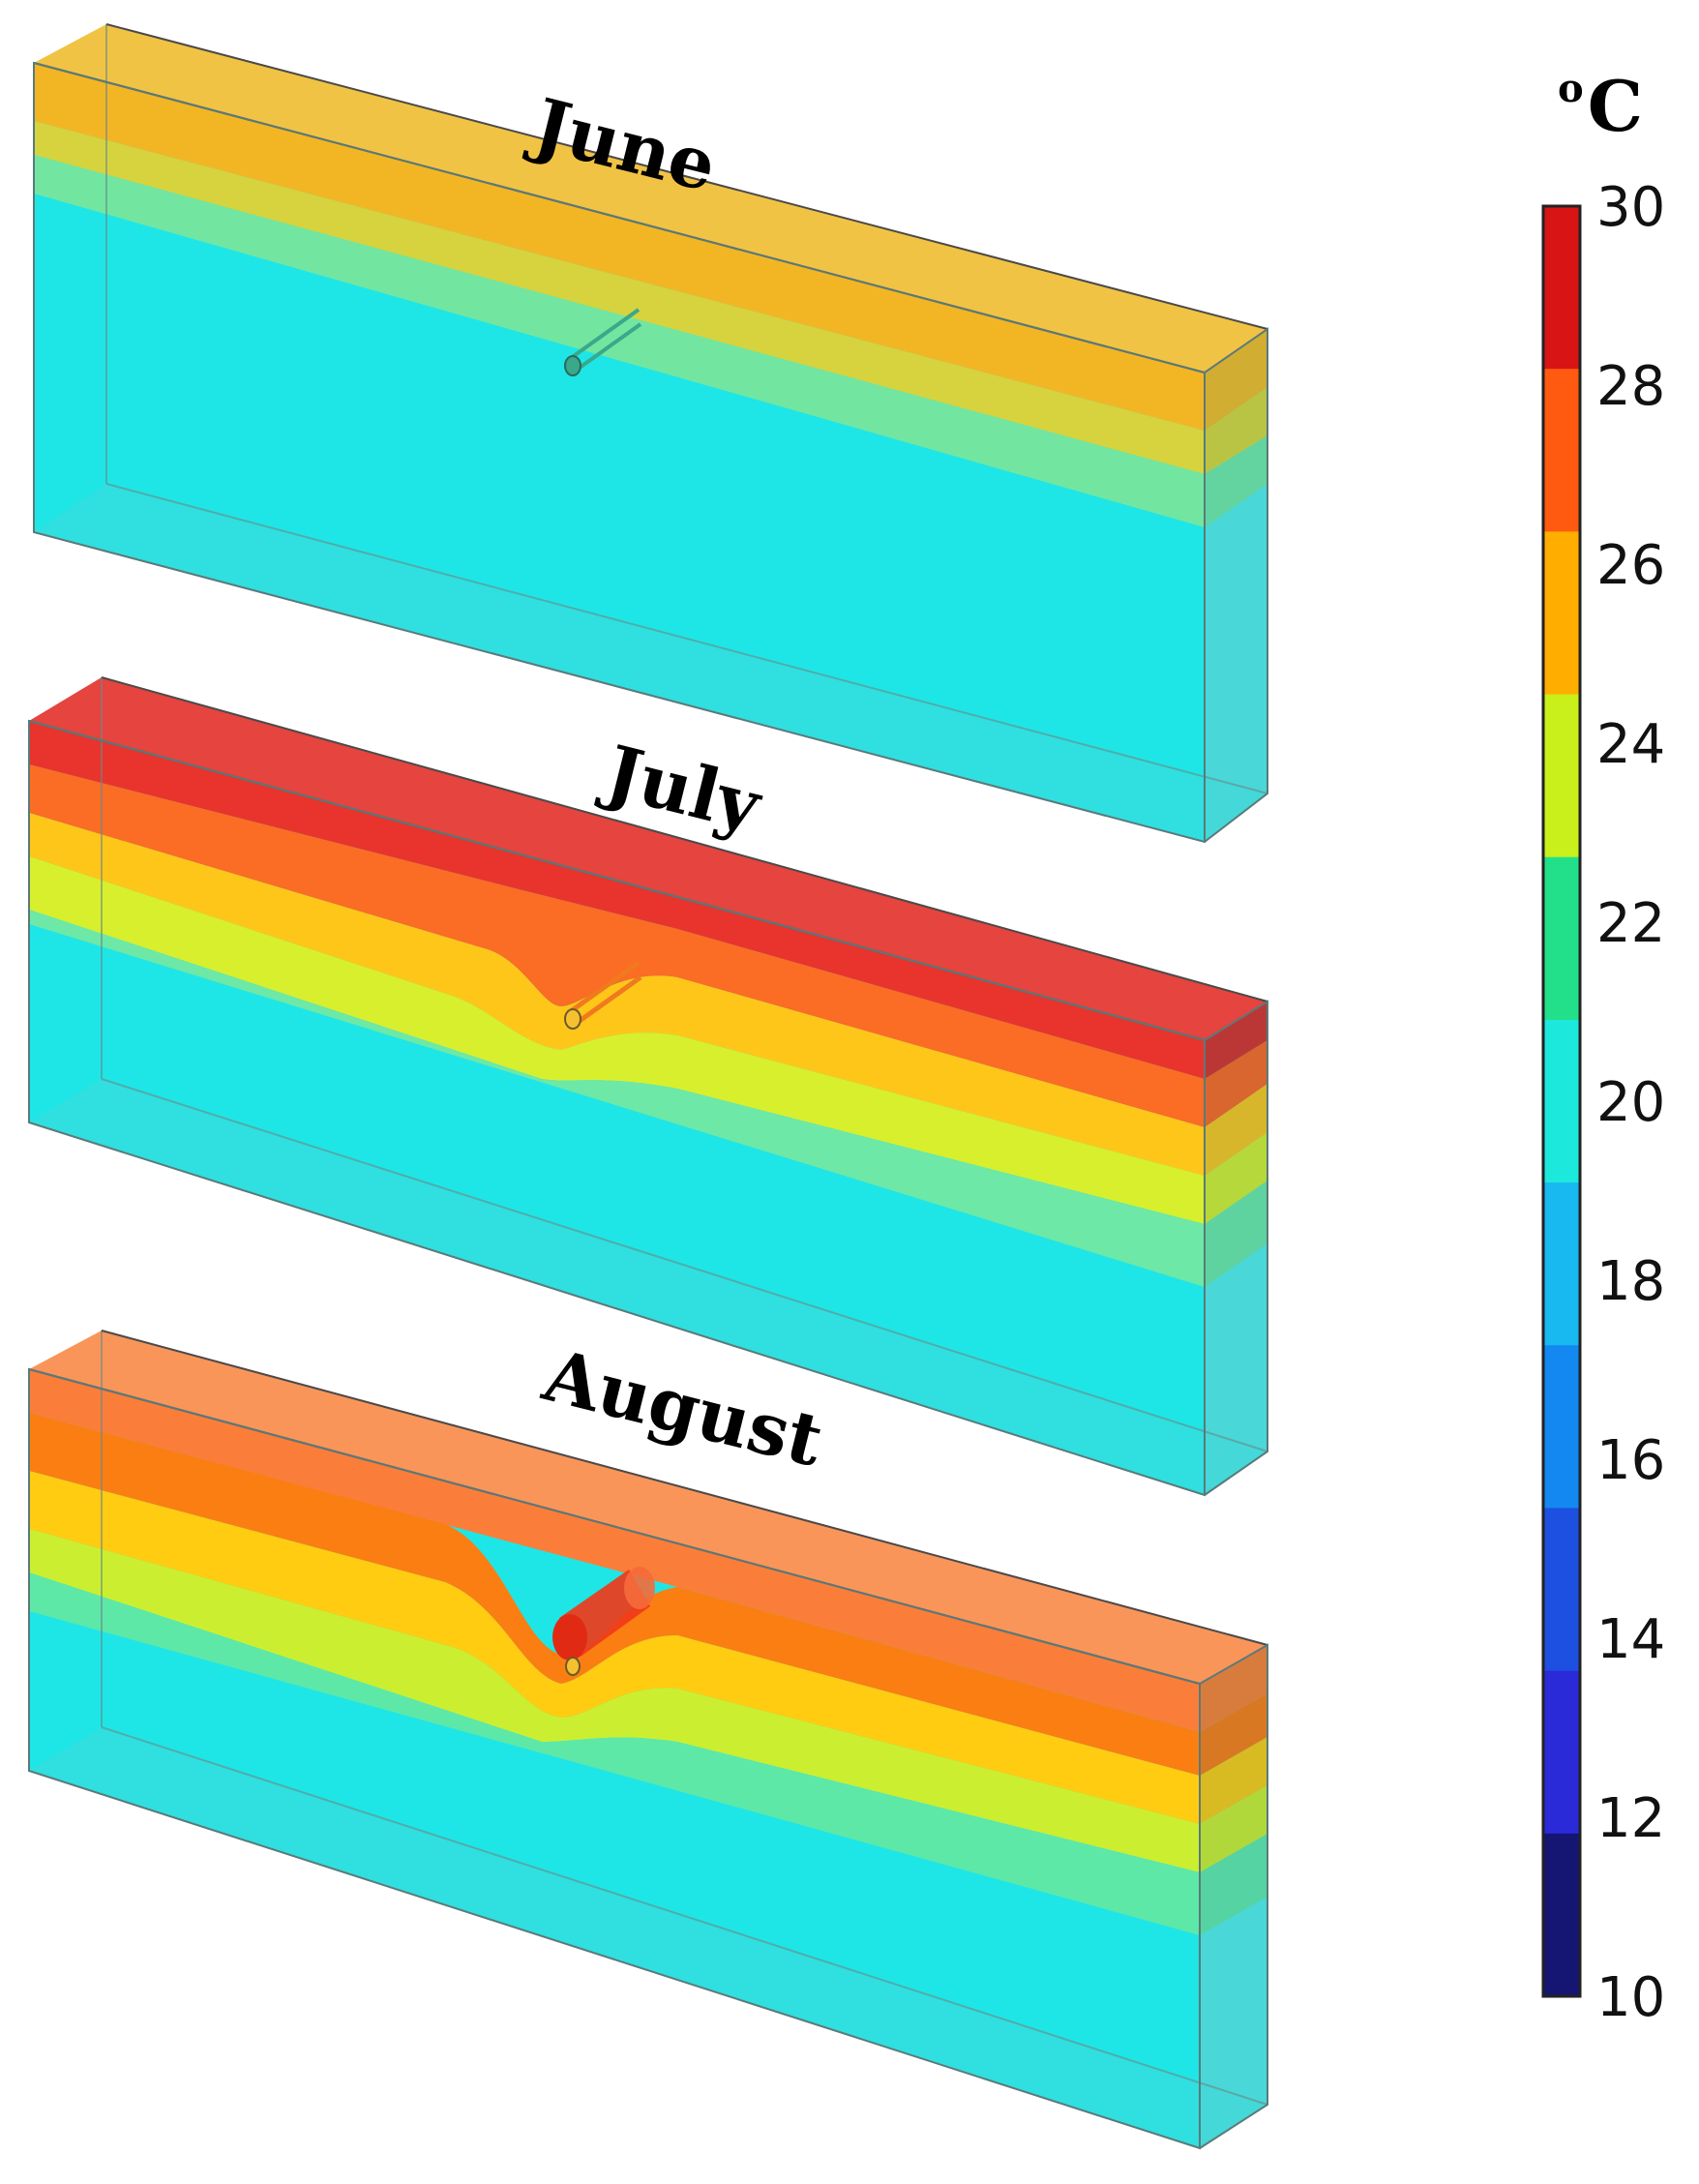 The image size is (1699, 2184). I want to click on july-block-bottom, so click(648, 1287).